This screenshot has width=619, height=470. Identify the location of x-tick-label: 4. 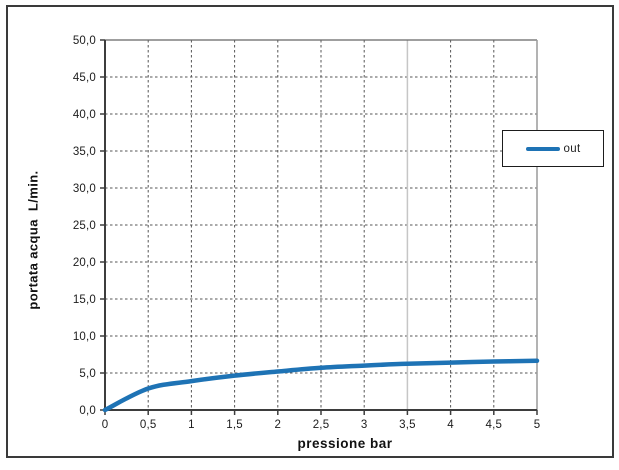
(450, 425).